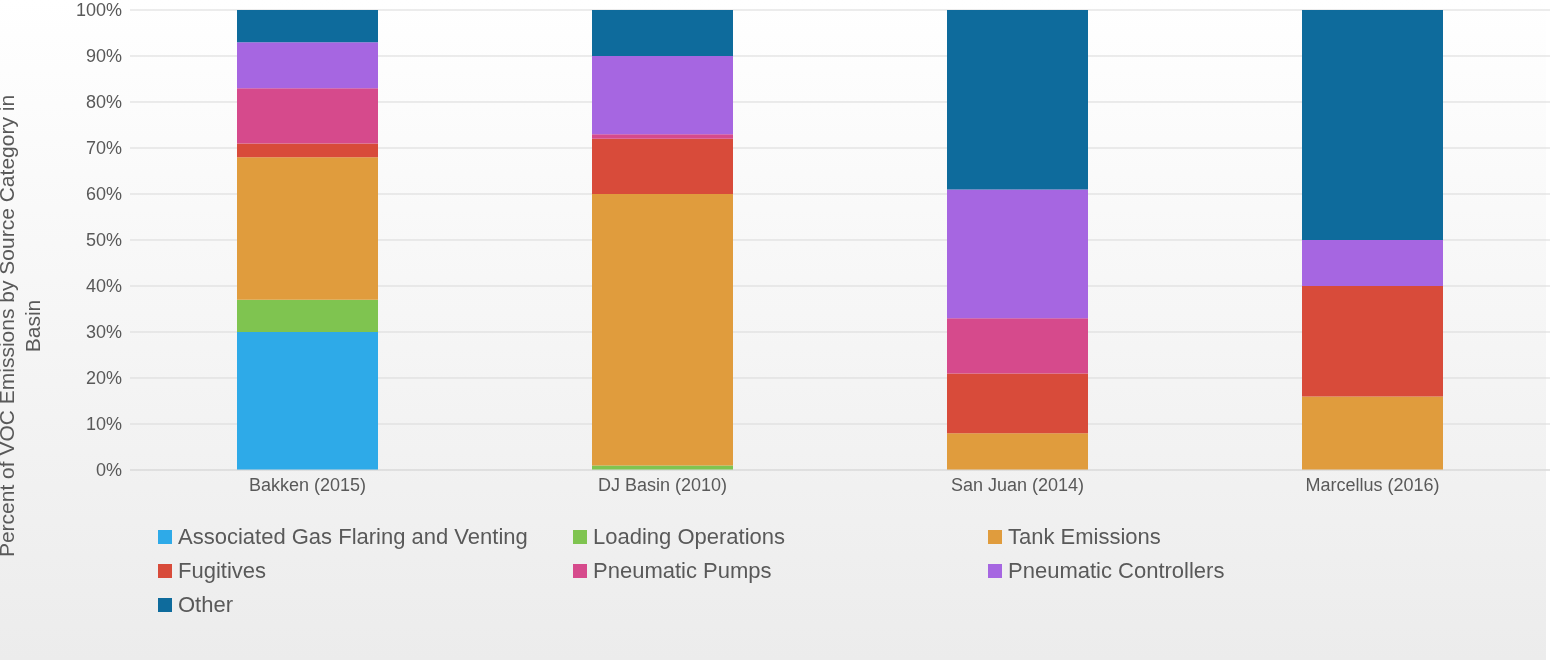 Image resolution: width=1562 pixels, height=665 pixels. What do you see at coordinates (307, 484) in the screenshot?
I see `x-tick-label: Bakken (2015)` at bounding box center [307, 484].